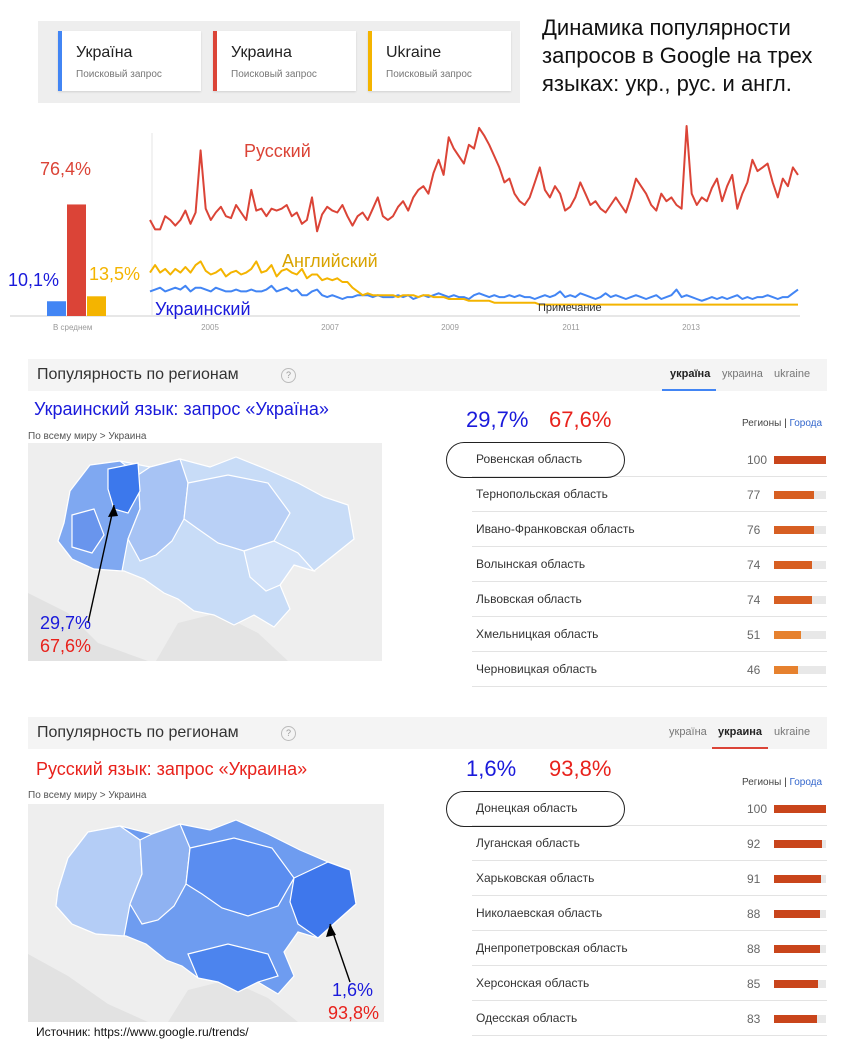 The image size is (850, 1052). I want to click on map-donetsk-region, so click(323, 900).